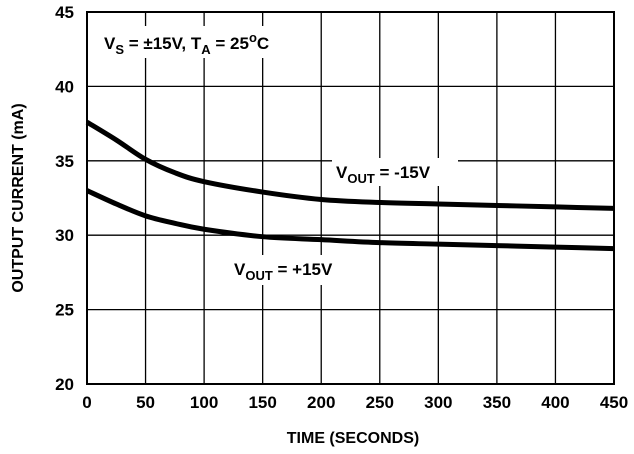  I want to click on x-tick-label: 400, so click(555, 402).